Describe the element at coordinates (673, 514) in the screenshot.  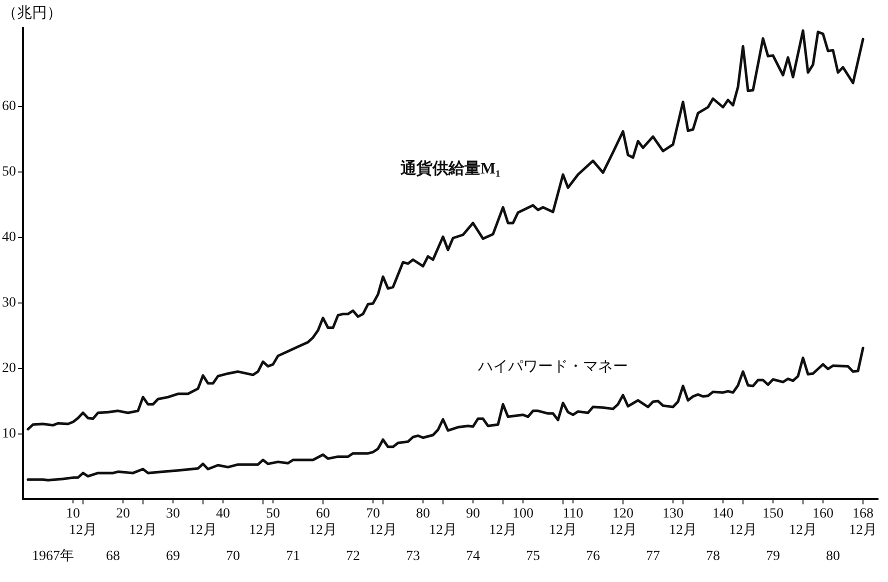
I see `x-tick-label: 130` at that location.